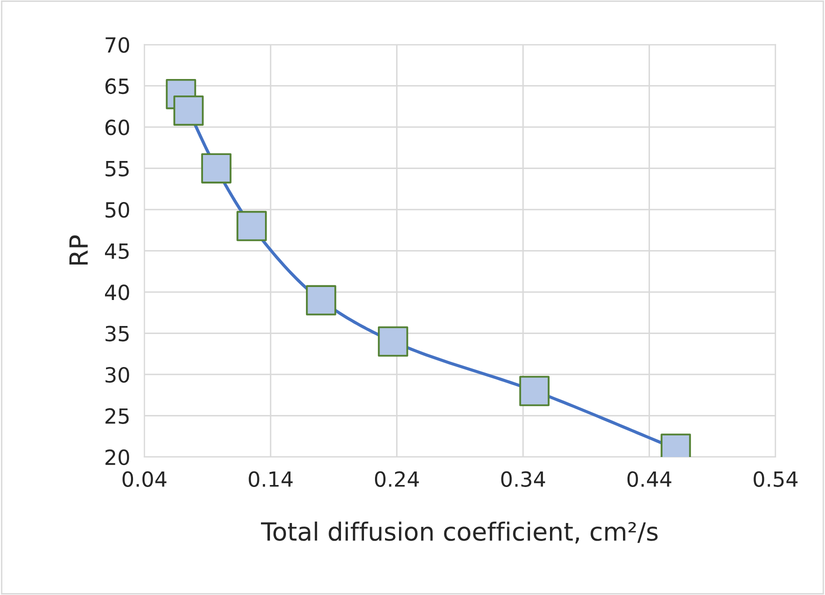 The image size is (825, 595). I want to click on y-tick-label: 50, so click(118, 210).